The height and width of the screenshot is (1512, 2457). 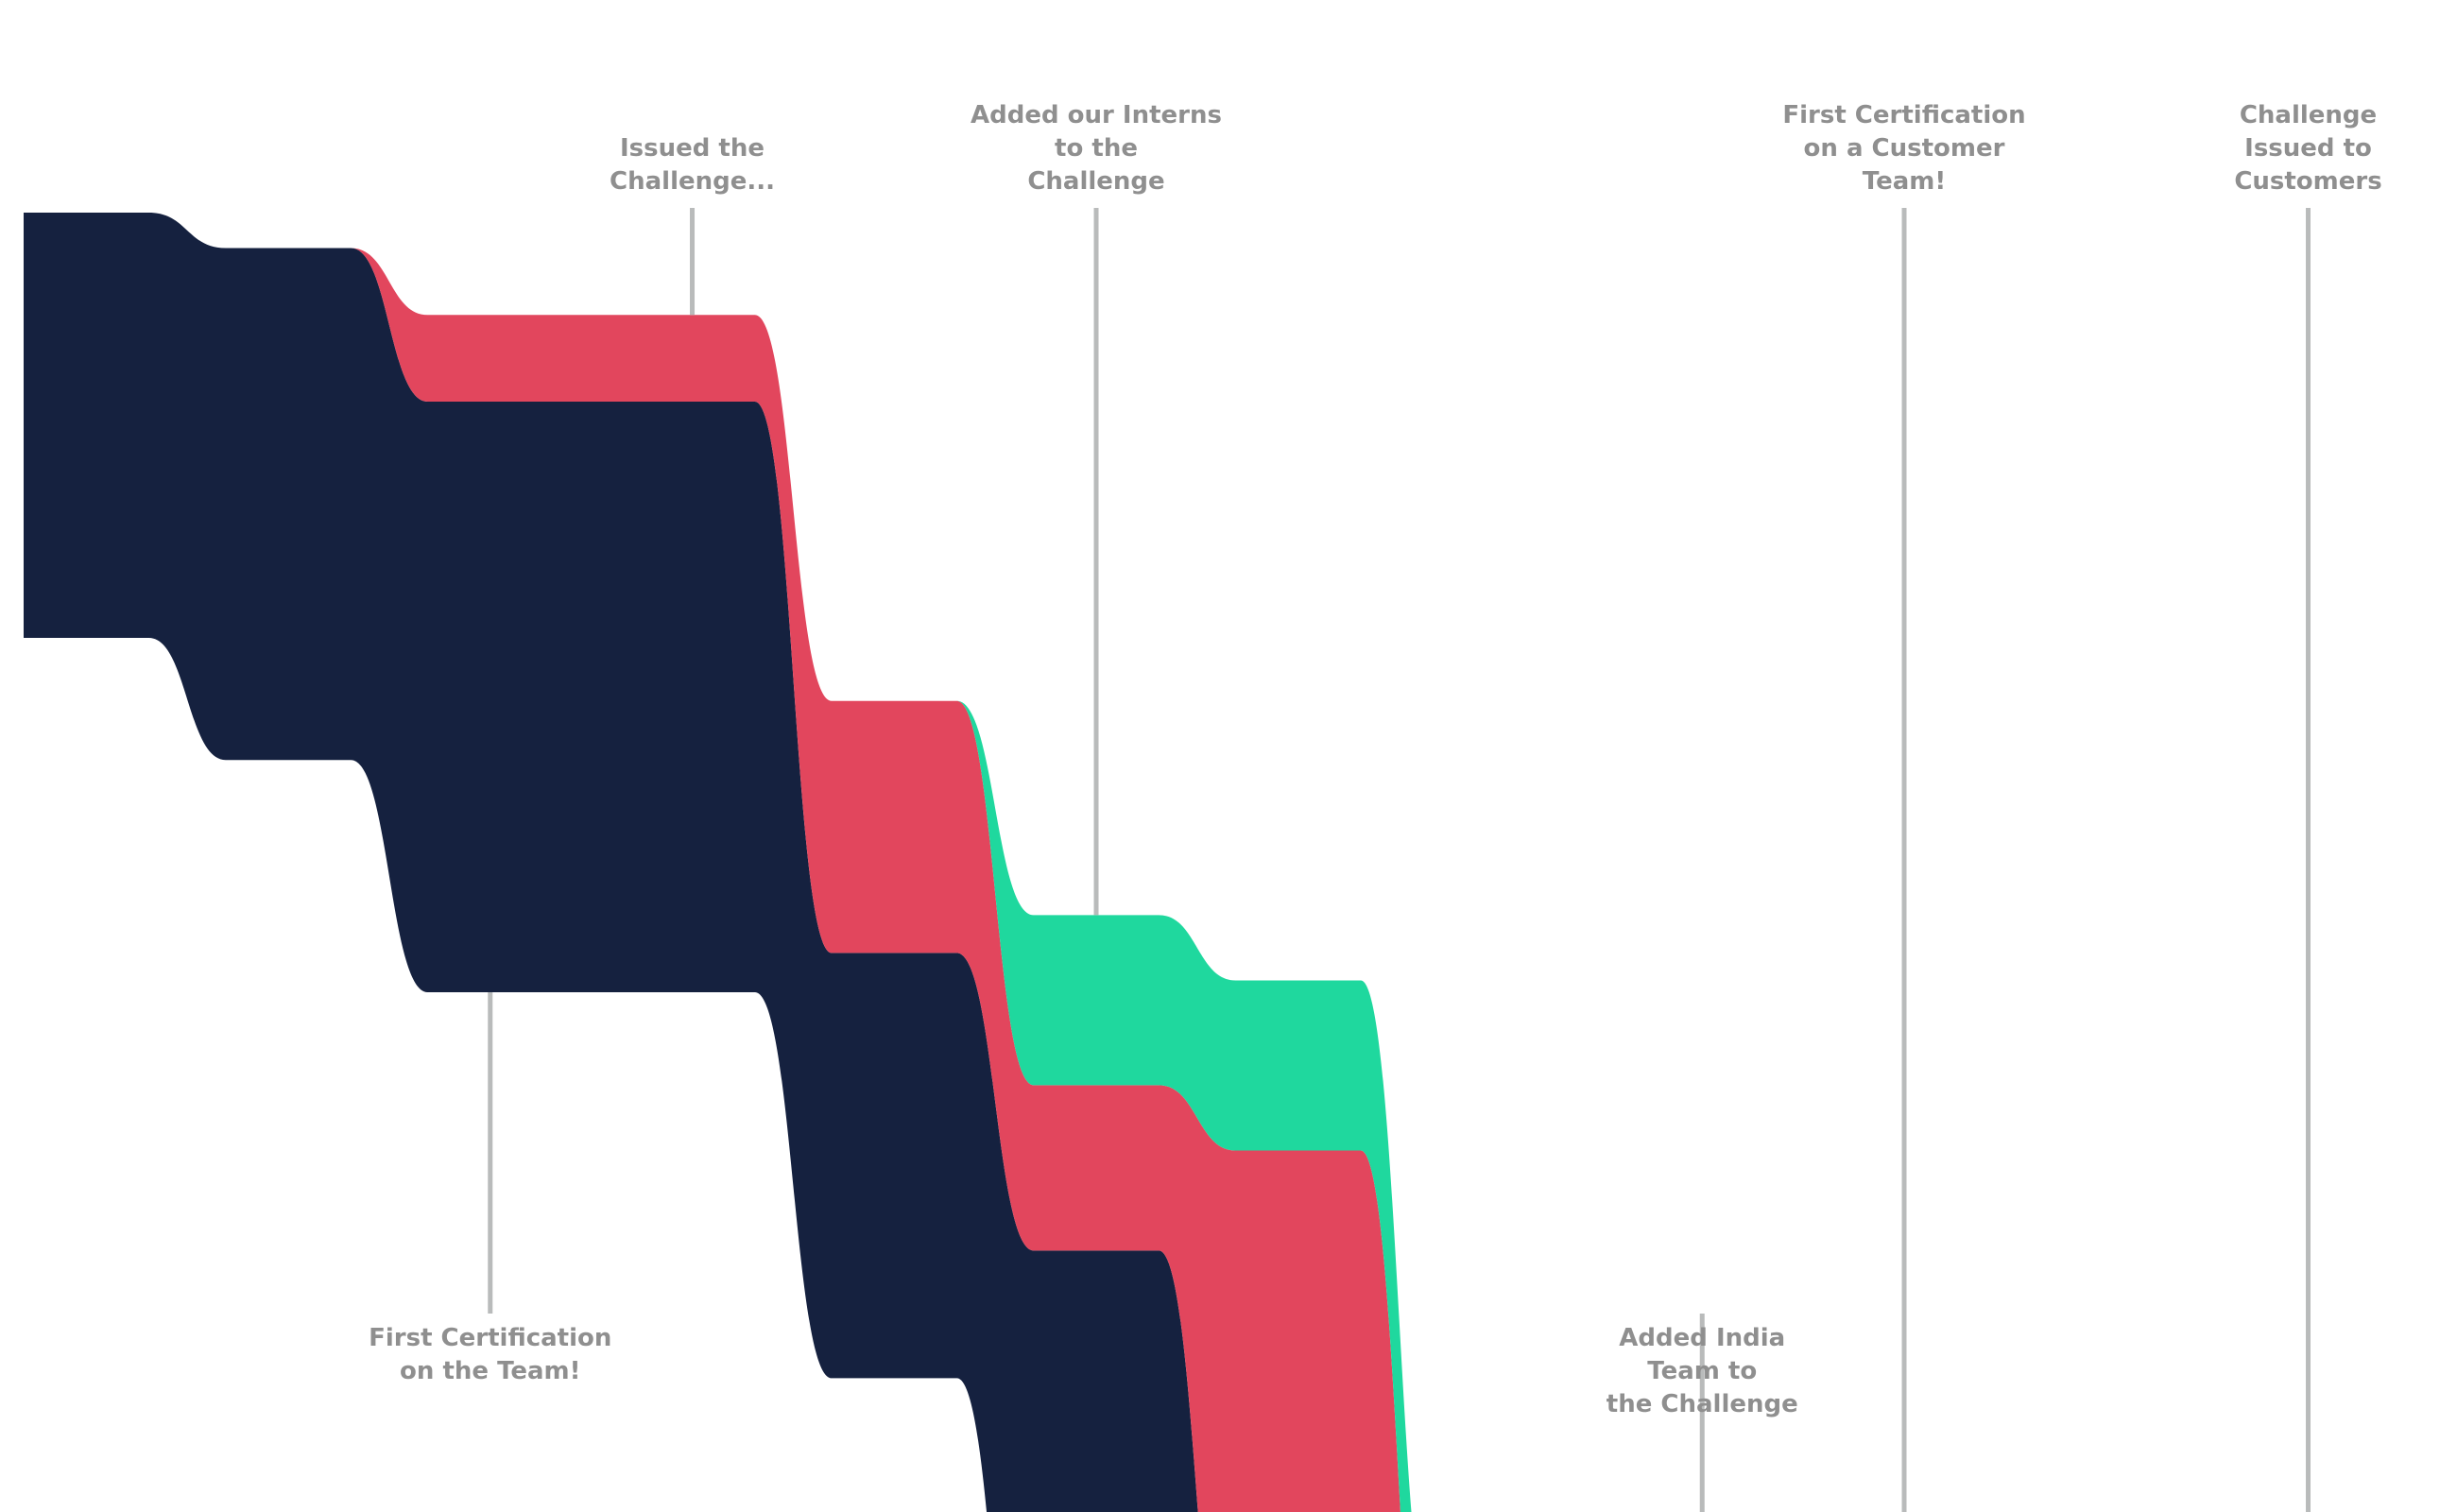 I want to click on annotation-label-line: the Challenge, so click(x=1702, y=1404).